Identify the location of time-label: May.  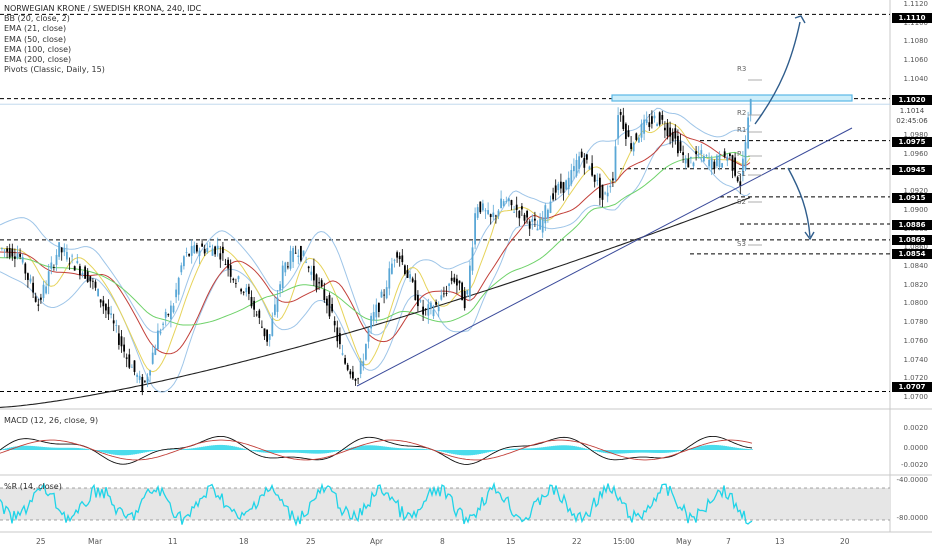
(684, 541).